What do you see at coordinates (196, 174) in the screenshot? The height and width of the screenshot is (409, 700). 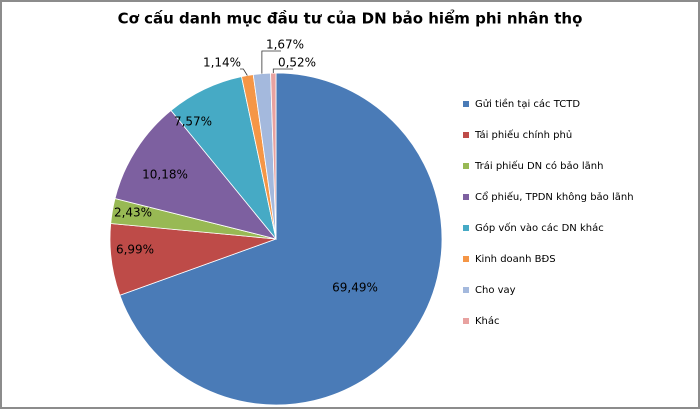 I see `pie-slice` at bounding box center [196, 174].